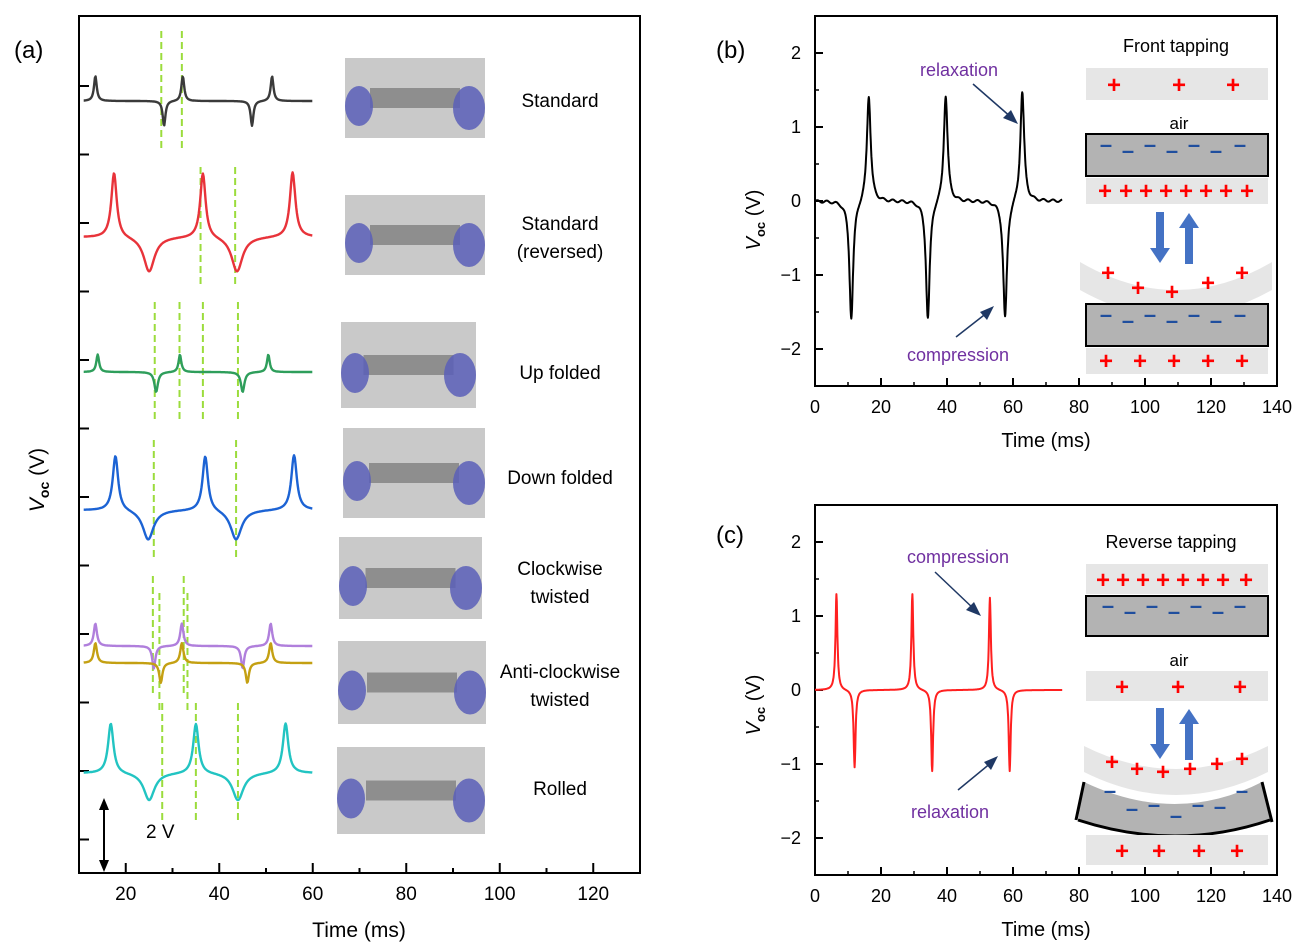 This screenshot has height=943, width=1298. I want to click on up-arrow-head-b, so click(1189, 220).